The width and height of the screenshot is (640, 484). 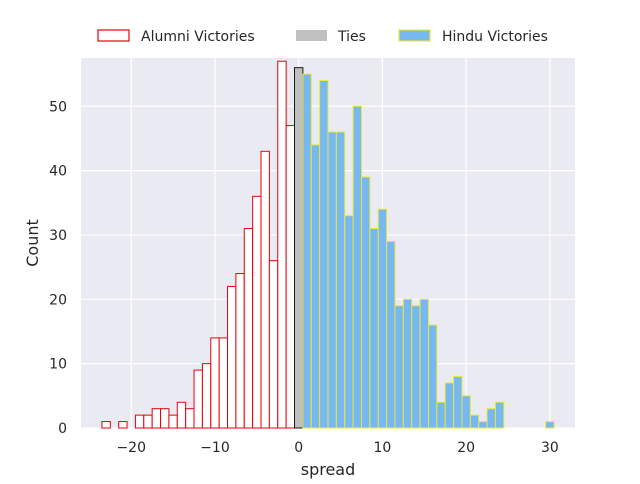 I want to click on y-tick-label: 20, so click(x=58, y=300).